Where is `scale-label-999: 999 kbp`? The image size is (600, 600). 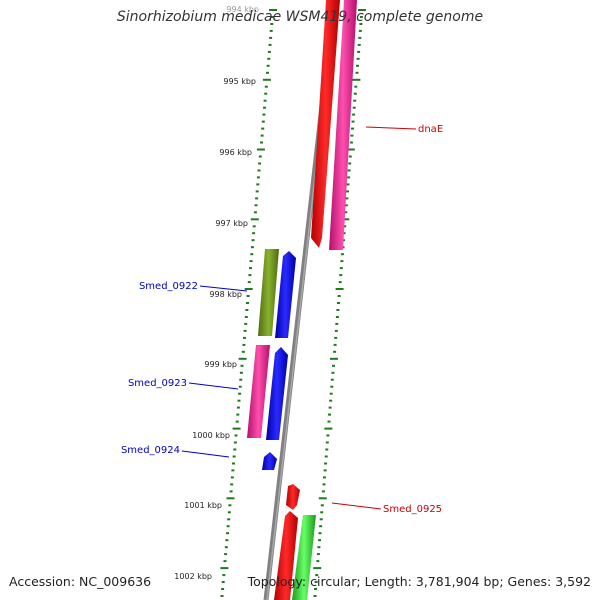
scale-label-999: 999 kbp is located at coordinates (220, 364).